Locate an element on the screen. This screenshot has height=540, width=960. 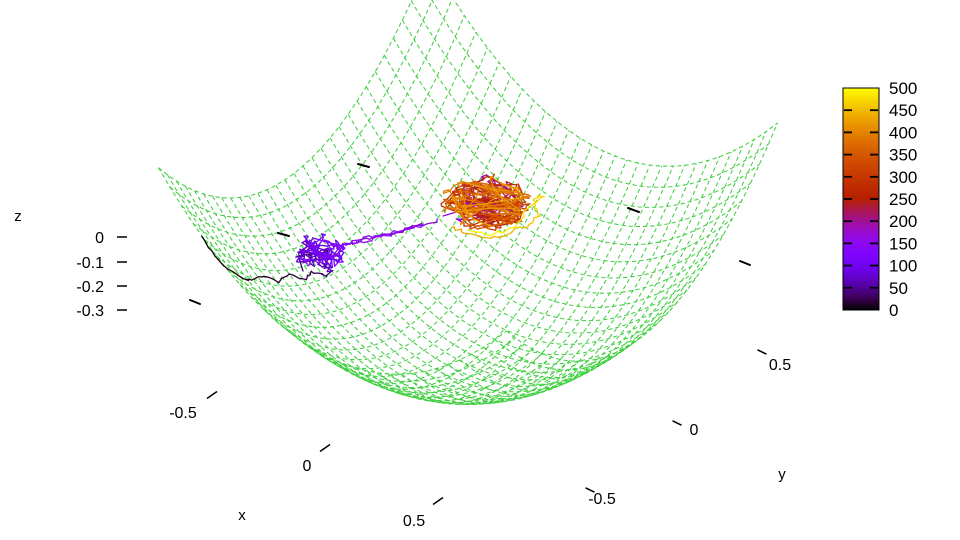
x-axis: -0.5 0 0.5 x is located at coordinates (306, 460).